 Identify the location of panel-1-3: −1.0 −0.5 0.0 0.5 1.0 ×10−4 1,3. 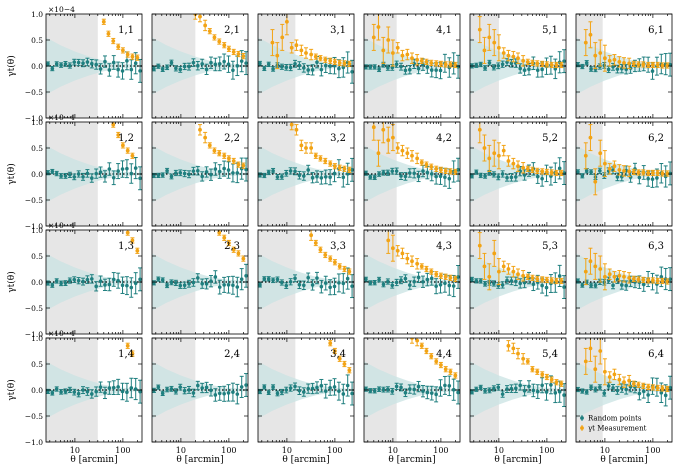
(84, 280).